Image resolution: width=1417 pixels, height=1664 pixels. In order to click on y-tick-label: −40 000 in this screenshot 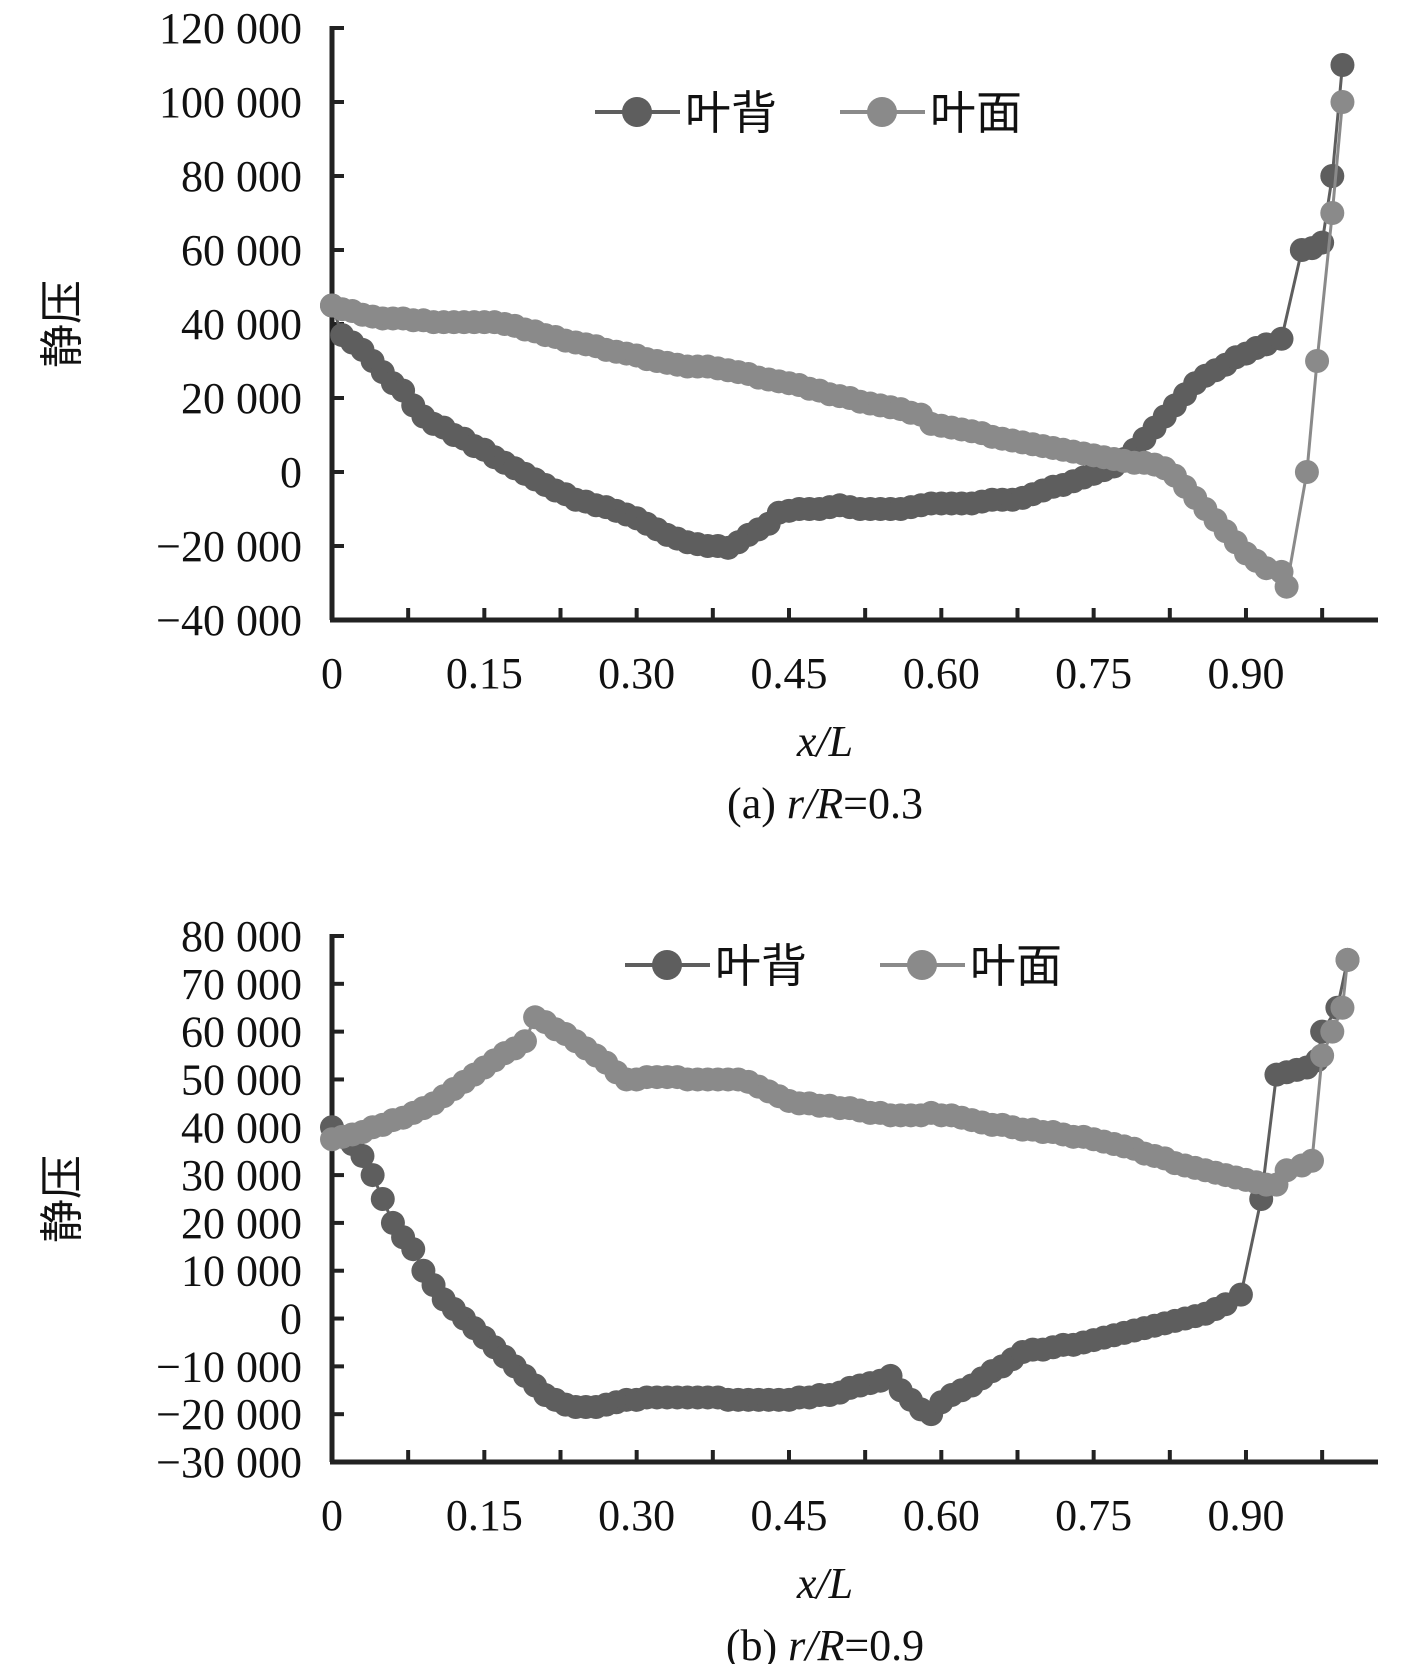, I will do `click(229, 620)`.